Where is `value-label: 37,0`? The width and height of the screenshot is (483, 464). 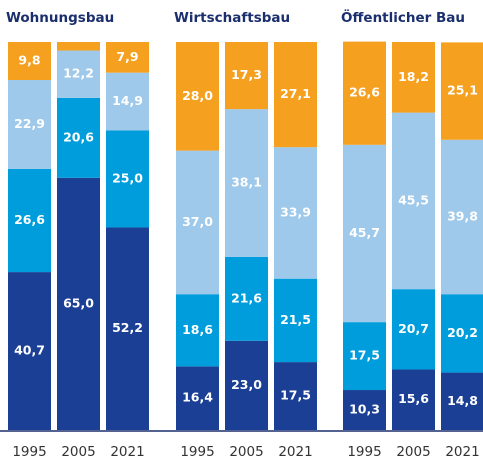 value-label: 37,0 is located at coordinates (197, 221).